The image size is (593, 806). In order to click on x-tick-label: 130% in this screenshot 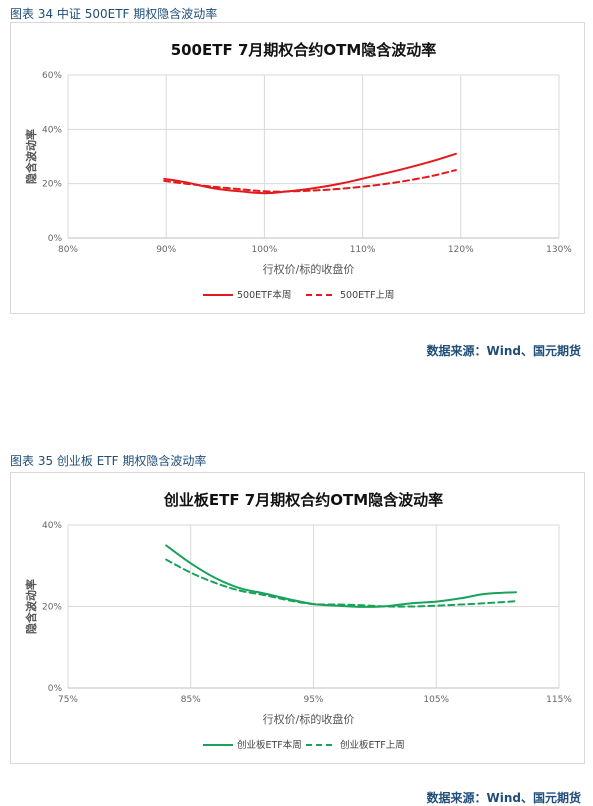, I will do `click(559, 250)`.